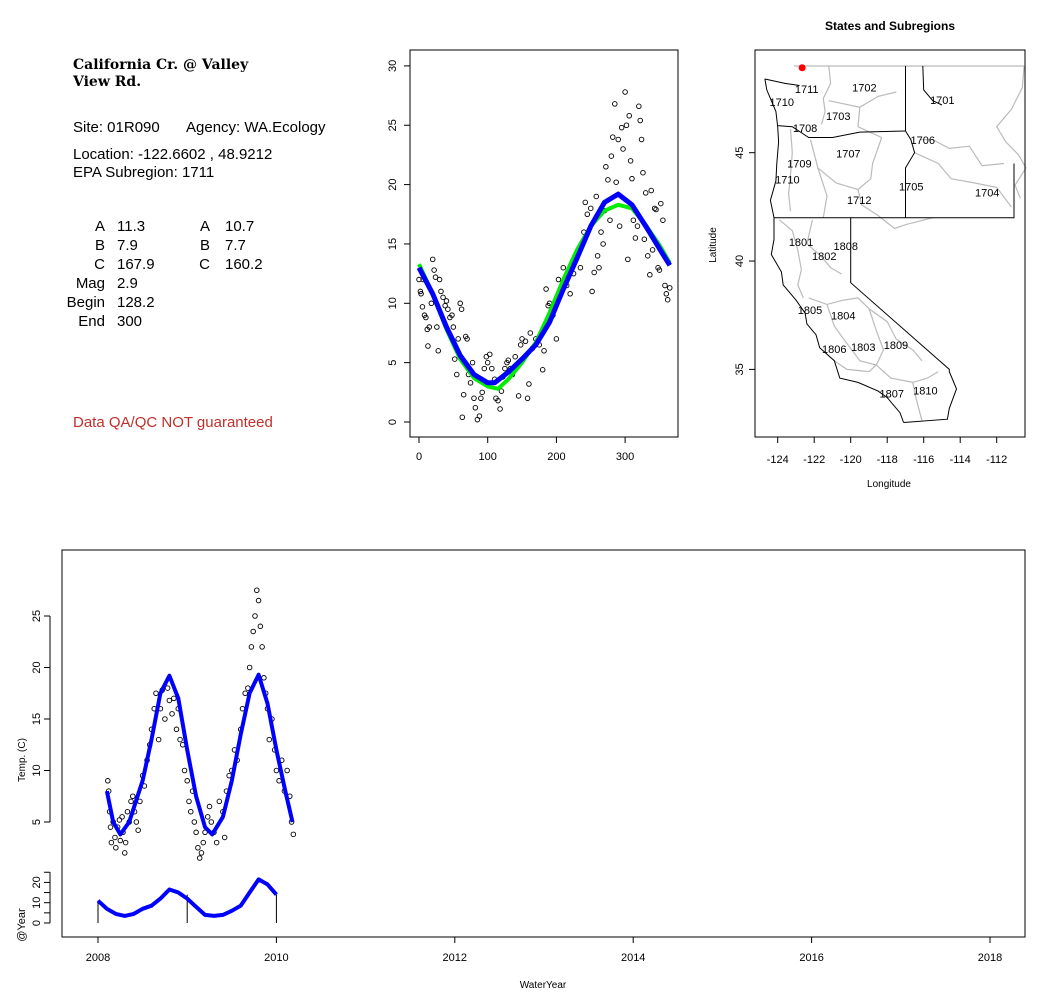 This screenshot has height=1001, width=1038. I want to click on param-label: C, so click(204, 264).